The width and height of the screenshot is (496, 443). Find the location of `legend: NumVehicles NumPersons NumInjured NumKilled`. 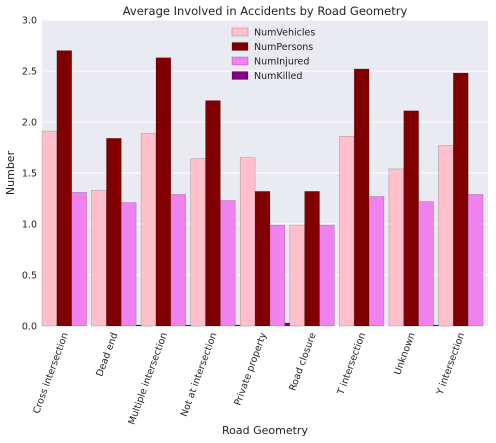

legend: NumVehicles NumPersons NumInjured NumKilled is located at coordinates (273, 54).